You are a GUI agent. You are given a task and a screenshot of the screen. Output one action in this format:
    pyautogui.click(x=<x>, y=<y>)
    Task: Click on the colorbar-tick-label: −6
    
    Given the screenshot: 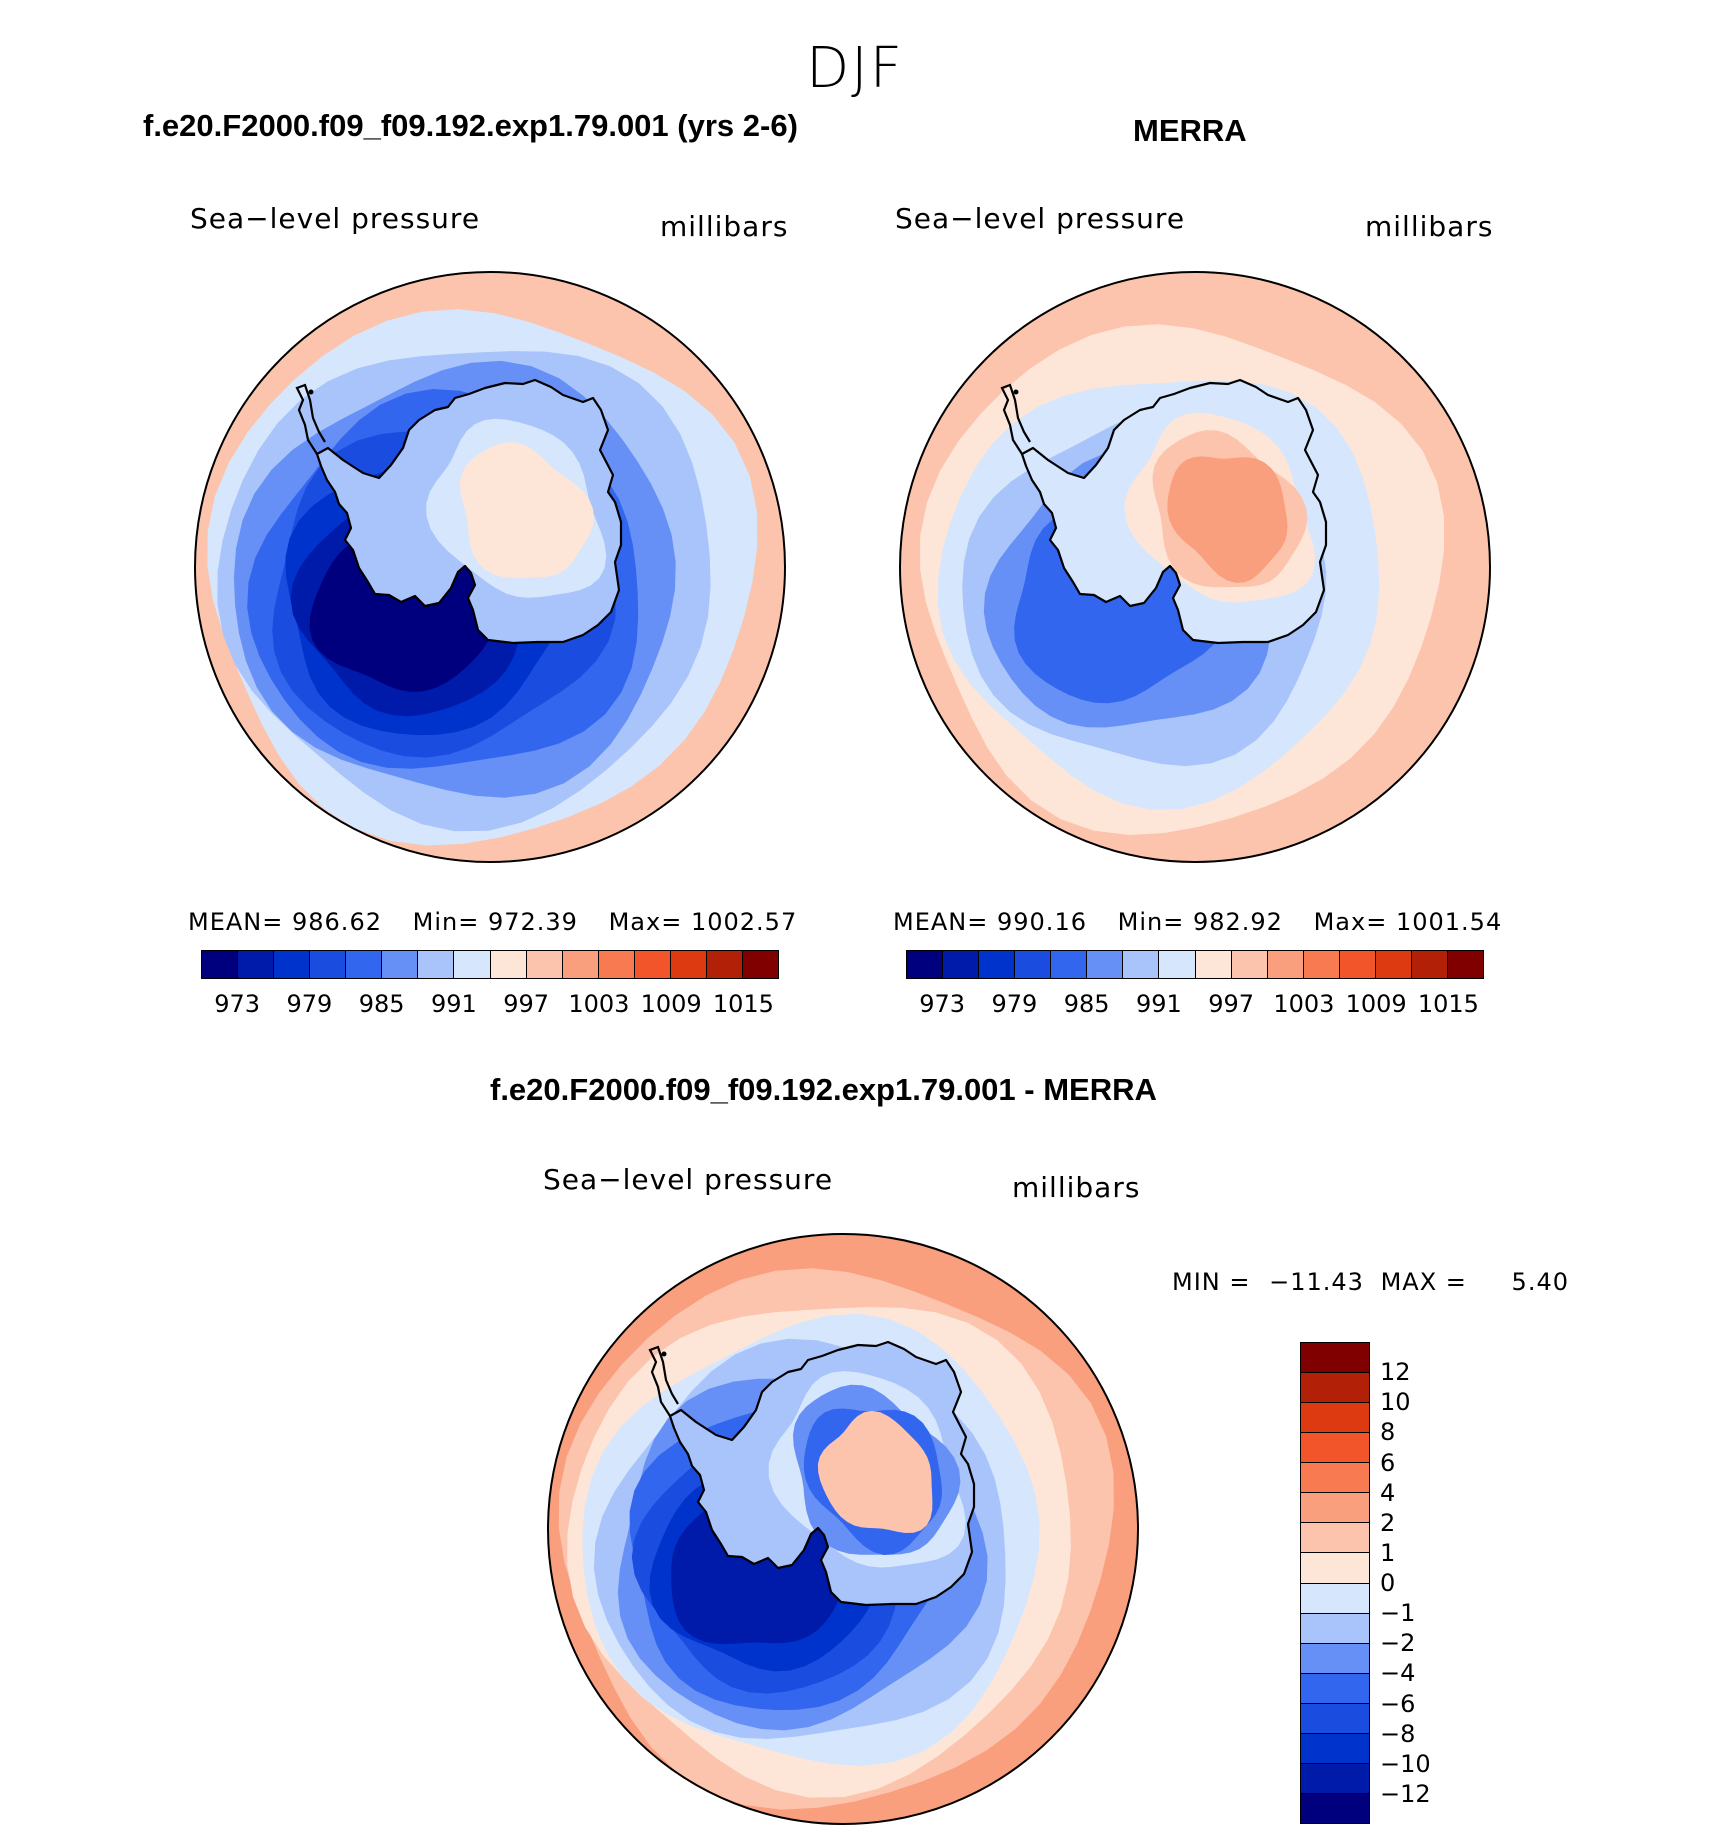 What is the action you would take?
    pyautogui.click(x=1398, y=1703)
    